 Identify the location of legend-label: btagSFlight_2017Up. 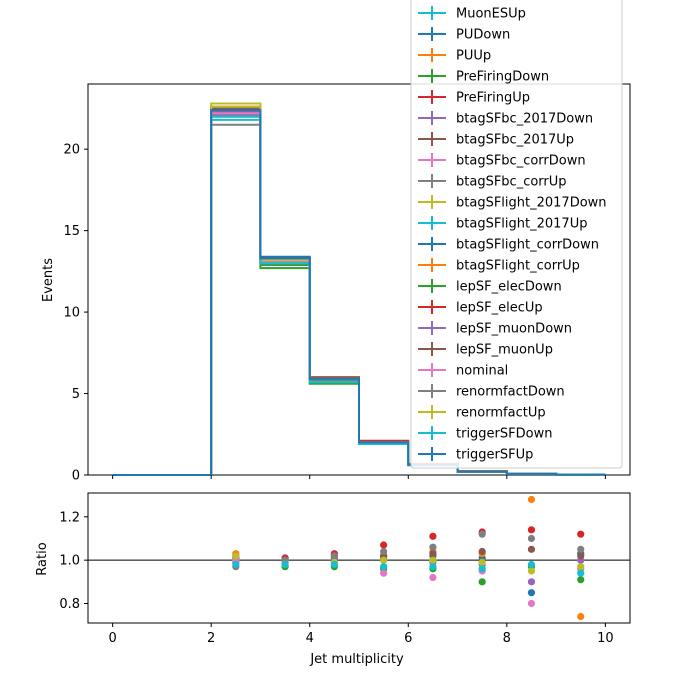
(521, 224).